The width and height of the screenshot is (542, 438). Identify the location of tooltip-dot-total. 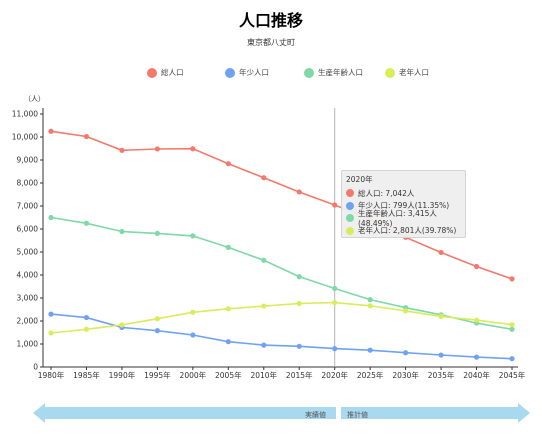
(350, 193).